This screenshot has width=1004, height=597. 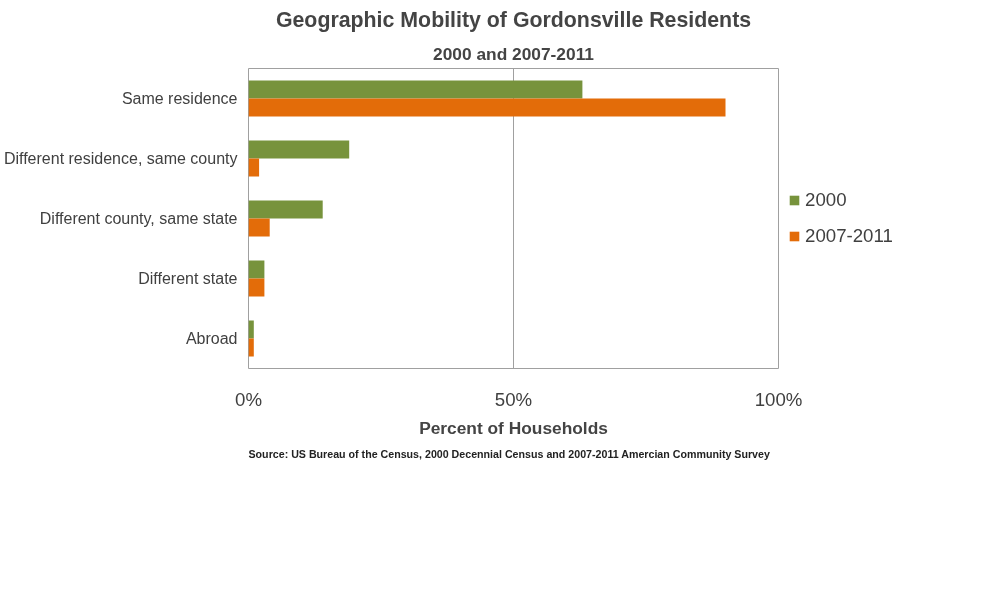 I want to click on x-axis-title: Percent of Households, so click(x=513, y=427).